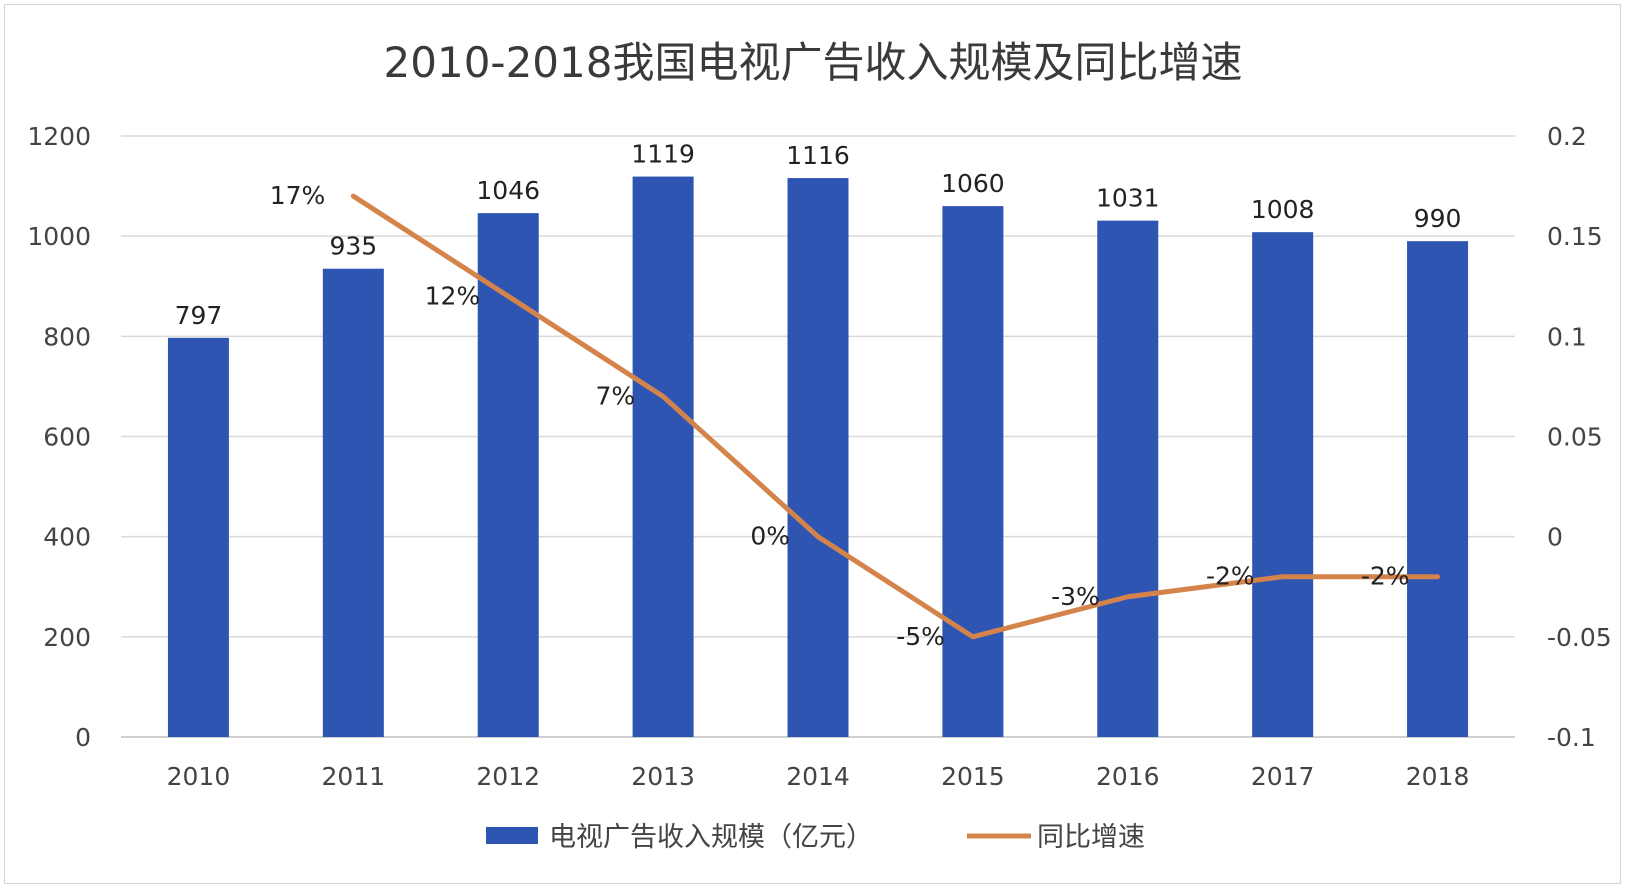 The image size is (1627, 890). I want to click on line-value-label: 0%, so click(770, 536).